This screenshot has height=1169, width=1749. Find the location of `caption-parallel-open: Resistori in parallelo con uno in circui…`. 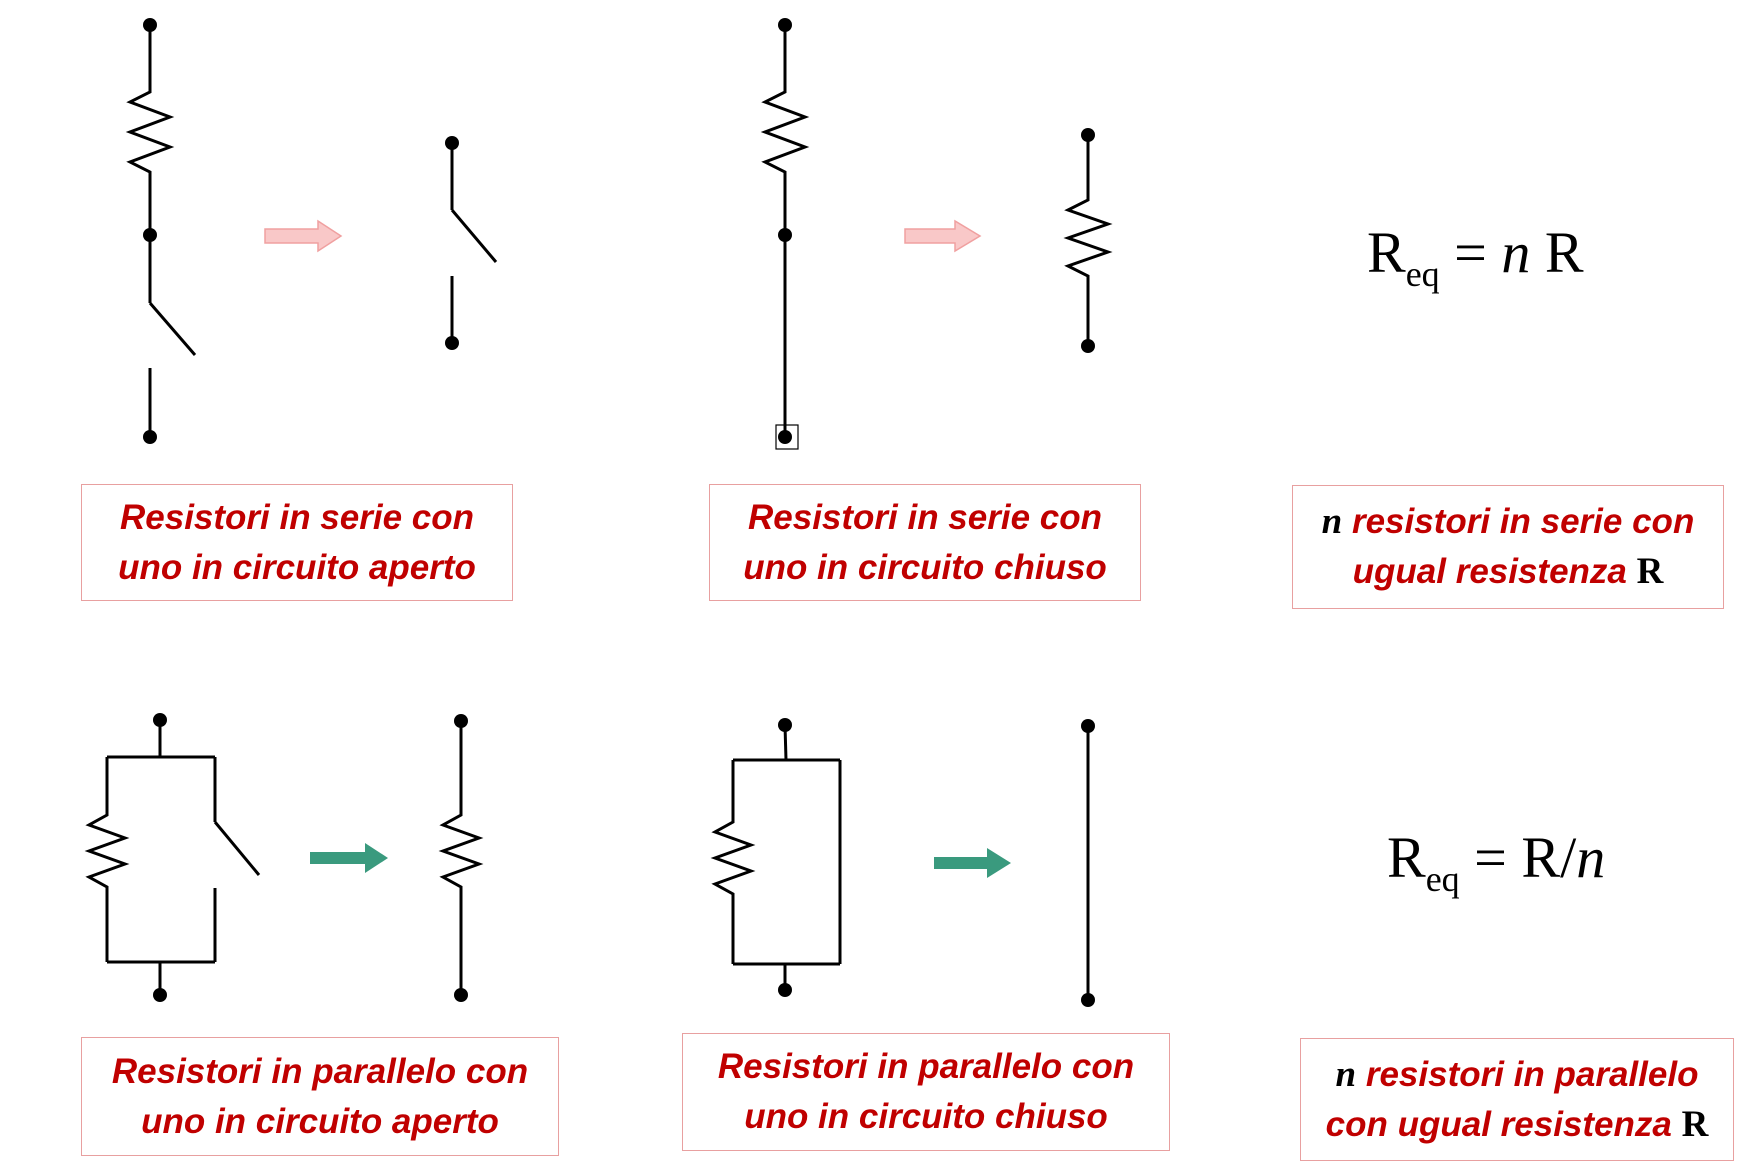

caption-parallel-open: Resistori in parallelo con uno in circui… is located at coordinates (320, 1096).